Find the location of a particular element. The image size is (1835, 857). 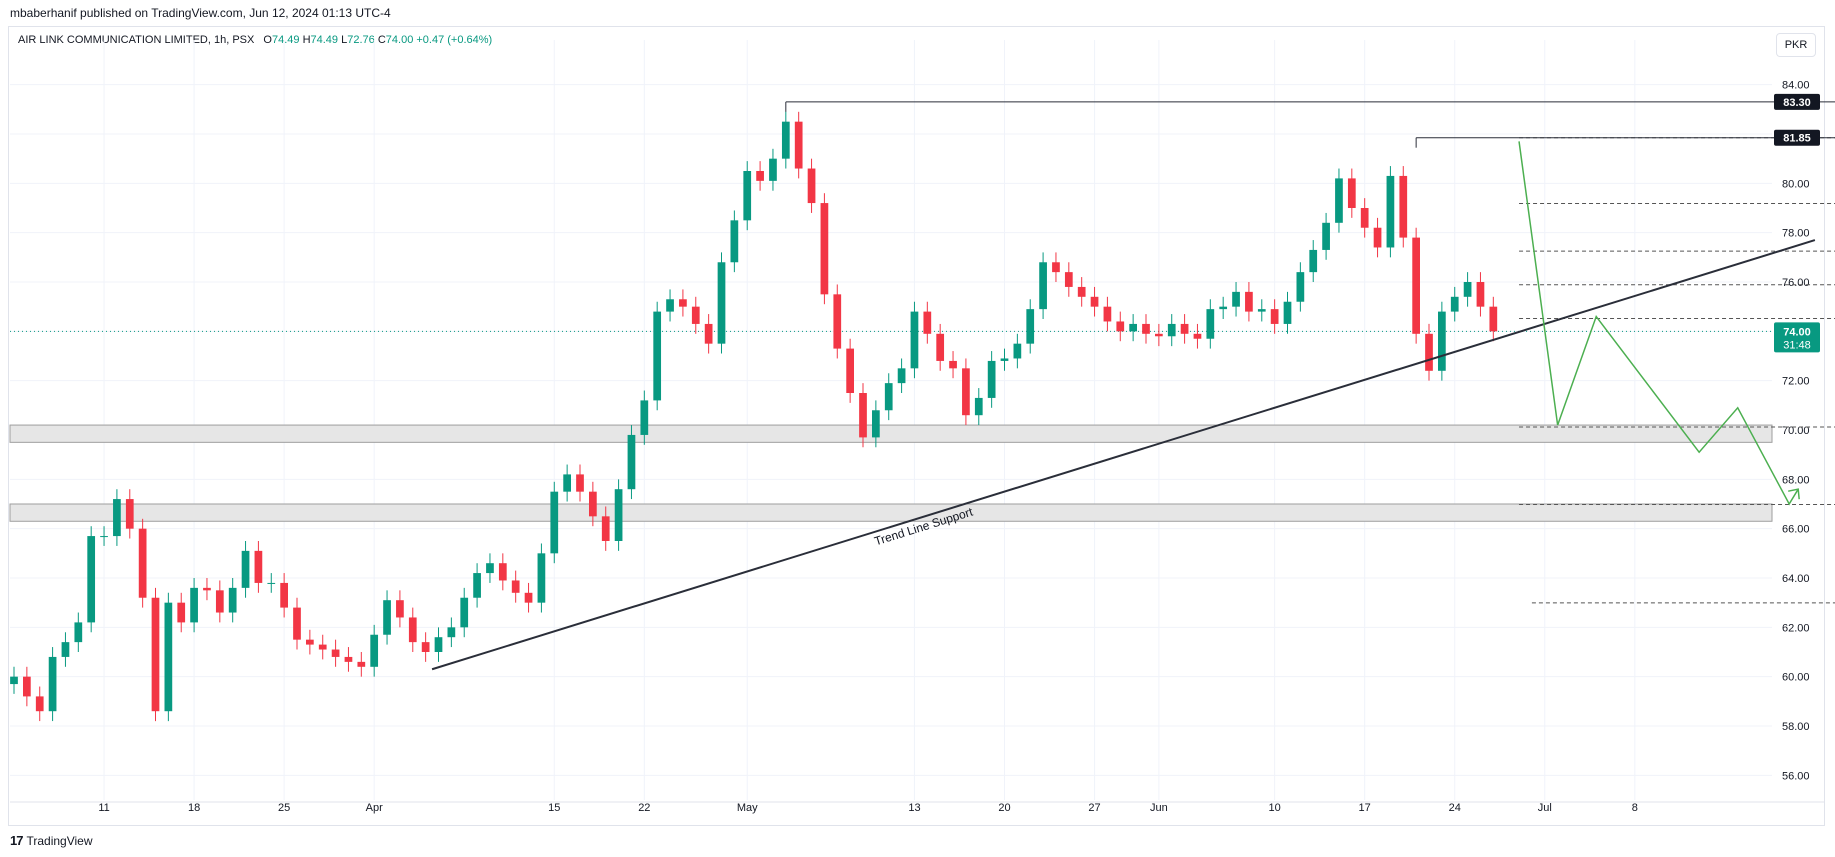

x-tick-label: 24 is located at coordinates (1455, 808).